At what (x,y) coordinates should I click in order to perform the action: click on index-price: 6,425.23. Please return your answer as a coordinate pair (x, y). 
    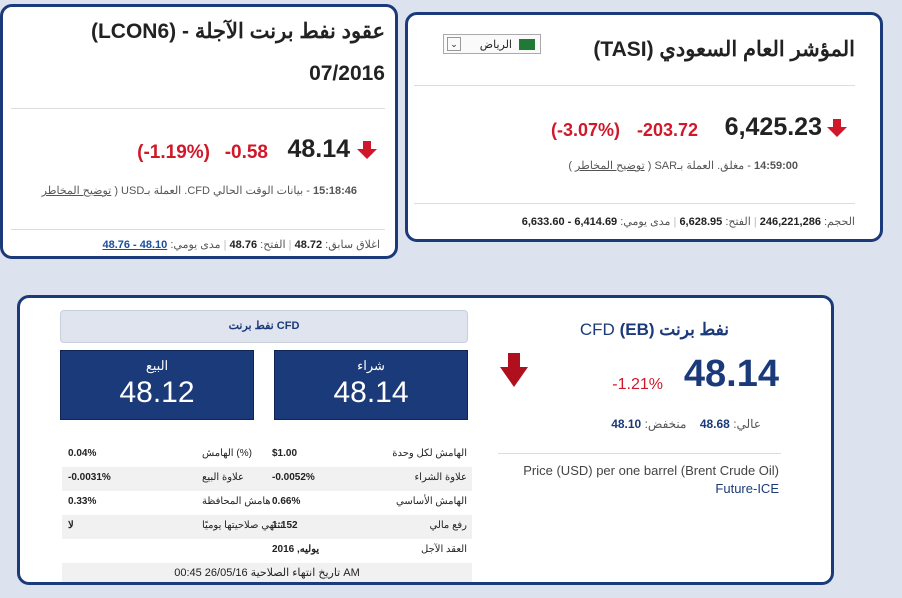
    Looking at the image, I should click on (773, 127).